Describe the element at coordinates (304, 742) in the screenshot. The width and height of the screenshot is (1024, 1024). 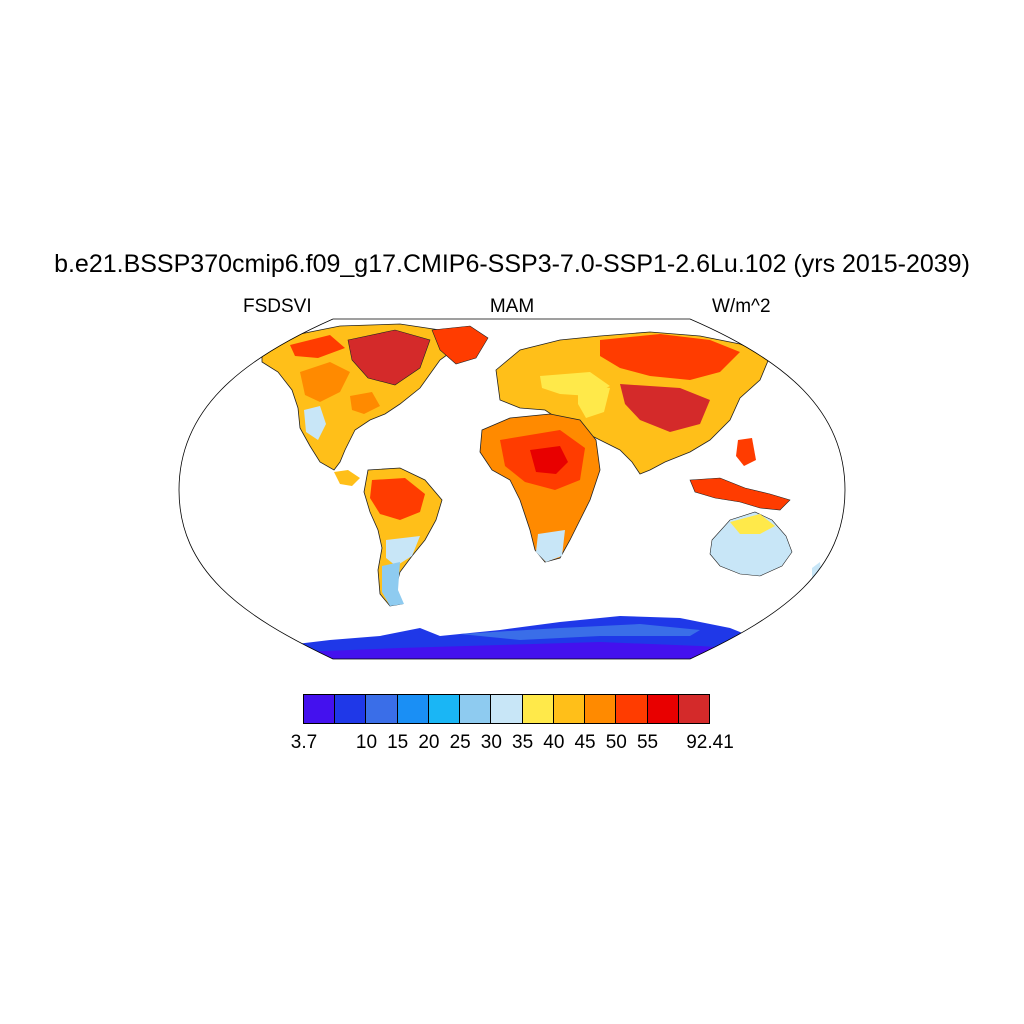
I see `colorbar-label: 3.7` at that location.